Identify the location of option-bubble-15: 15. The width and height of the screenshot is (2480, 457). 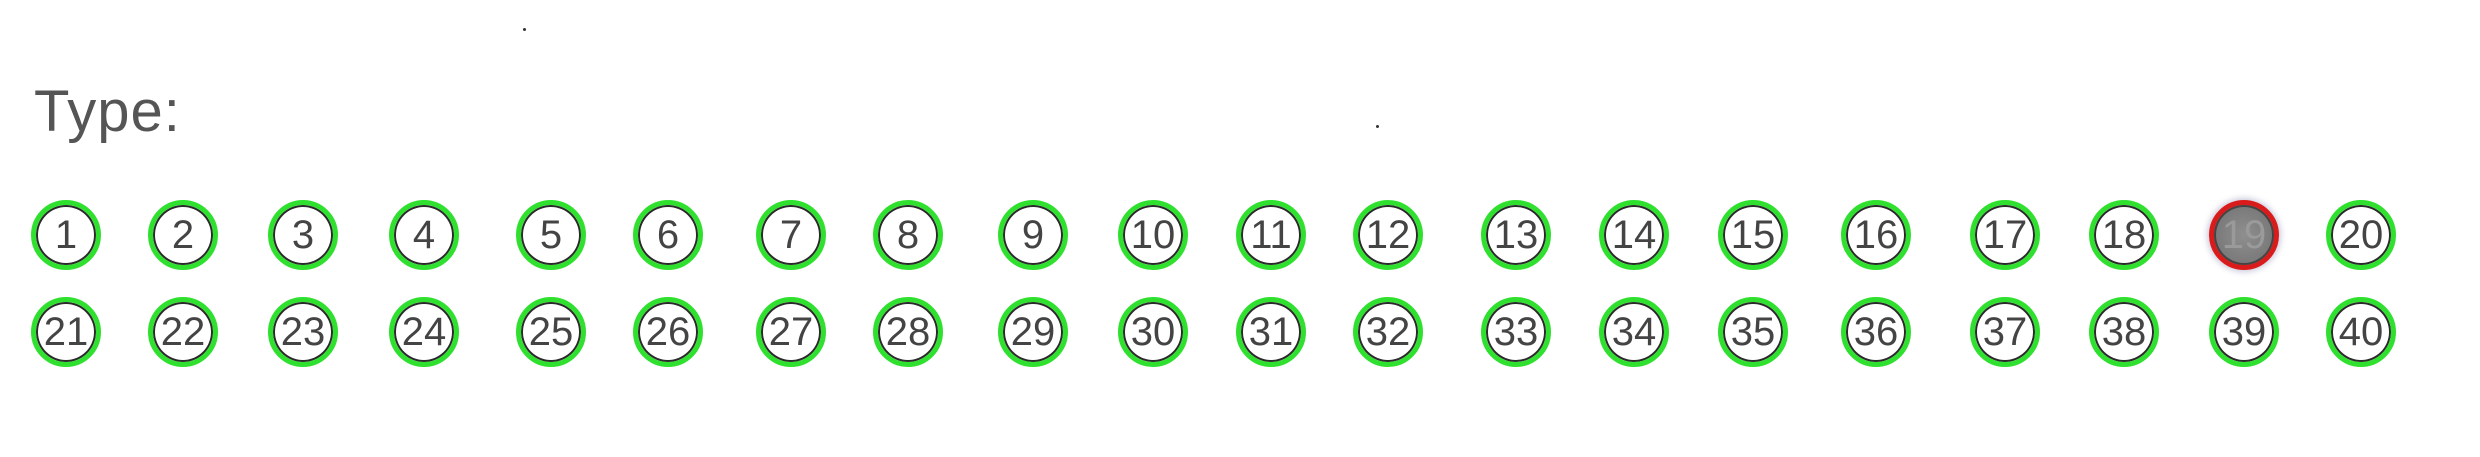
(1753, 235).